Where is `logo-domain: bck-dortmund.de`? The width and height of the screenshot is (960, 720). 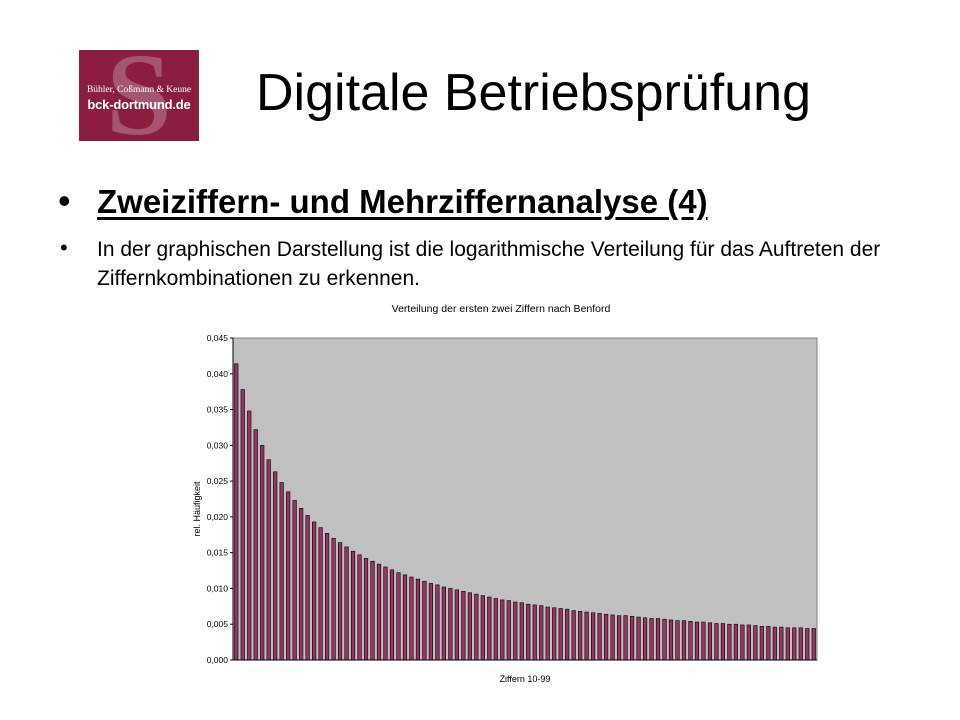 logo-domain: bck-dortmund.de is located at coordinates (139, 104).